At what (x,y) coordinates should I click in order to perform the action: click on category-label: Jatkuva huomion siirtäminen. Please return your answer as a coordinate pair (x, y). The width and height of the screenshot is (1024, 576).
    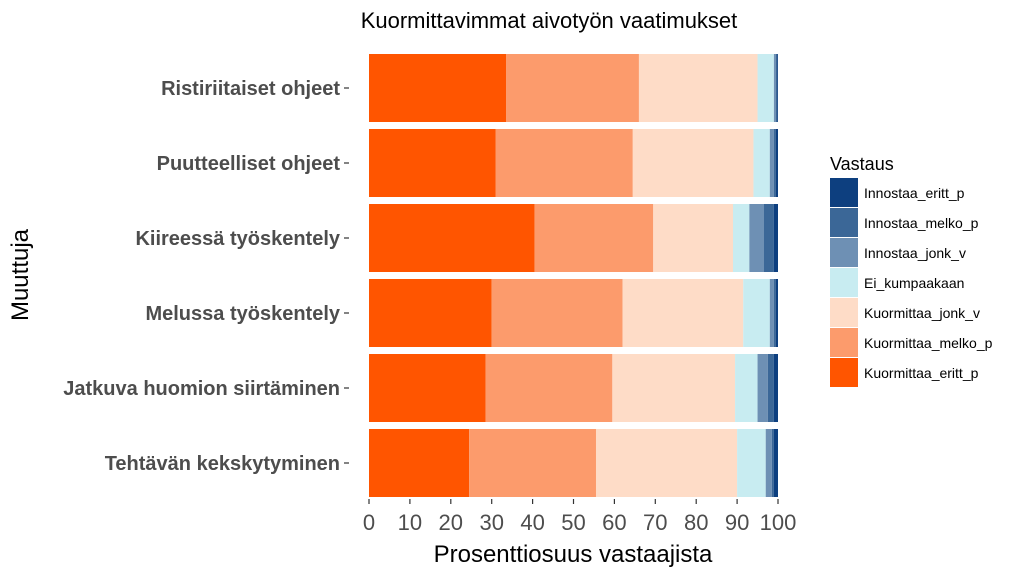
    Looking at the image, I should click on (201, 389).